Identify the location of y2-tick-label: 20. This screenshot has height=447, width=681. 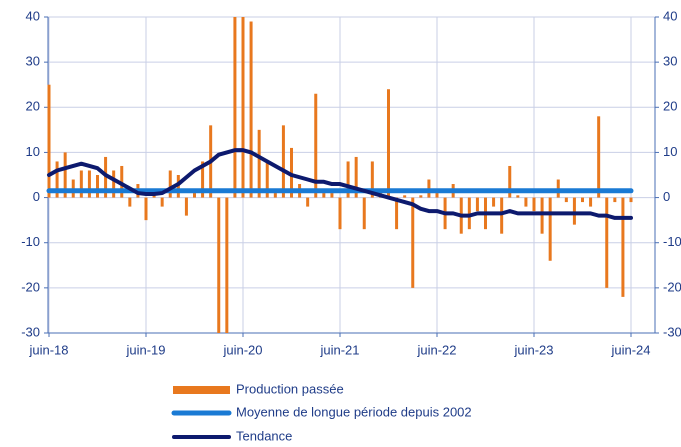
(670, 106).